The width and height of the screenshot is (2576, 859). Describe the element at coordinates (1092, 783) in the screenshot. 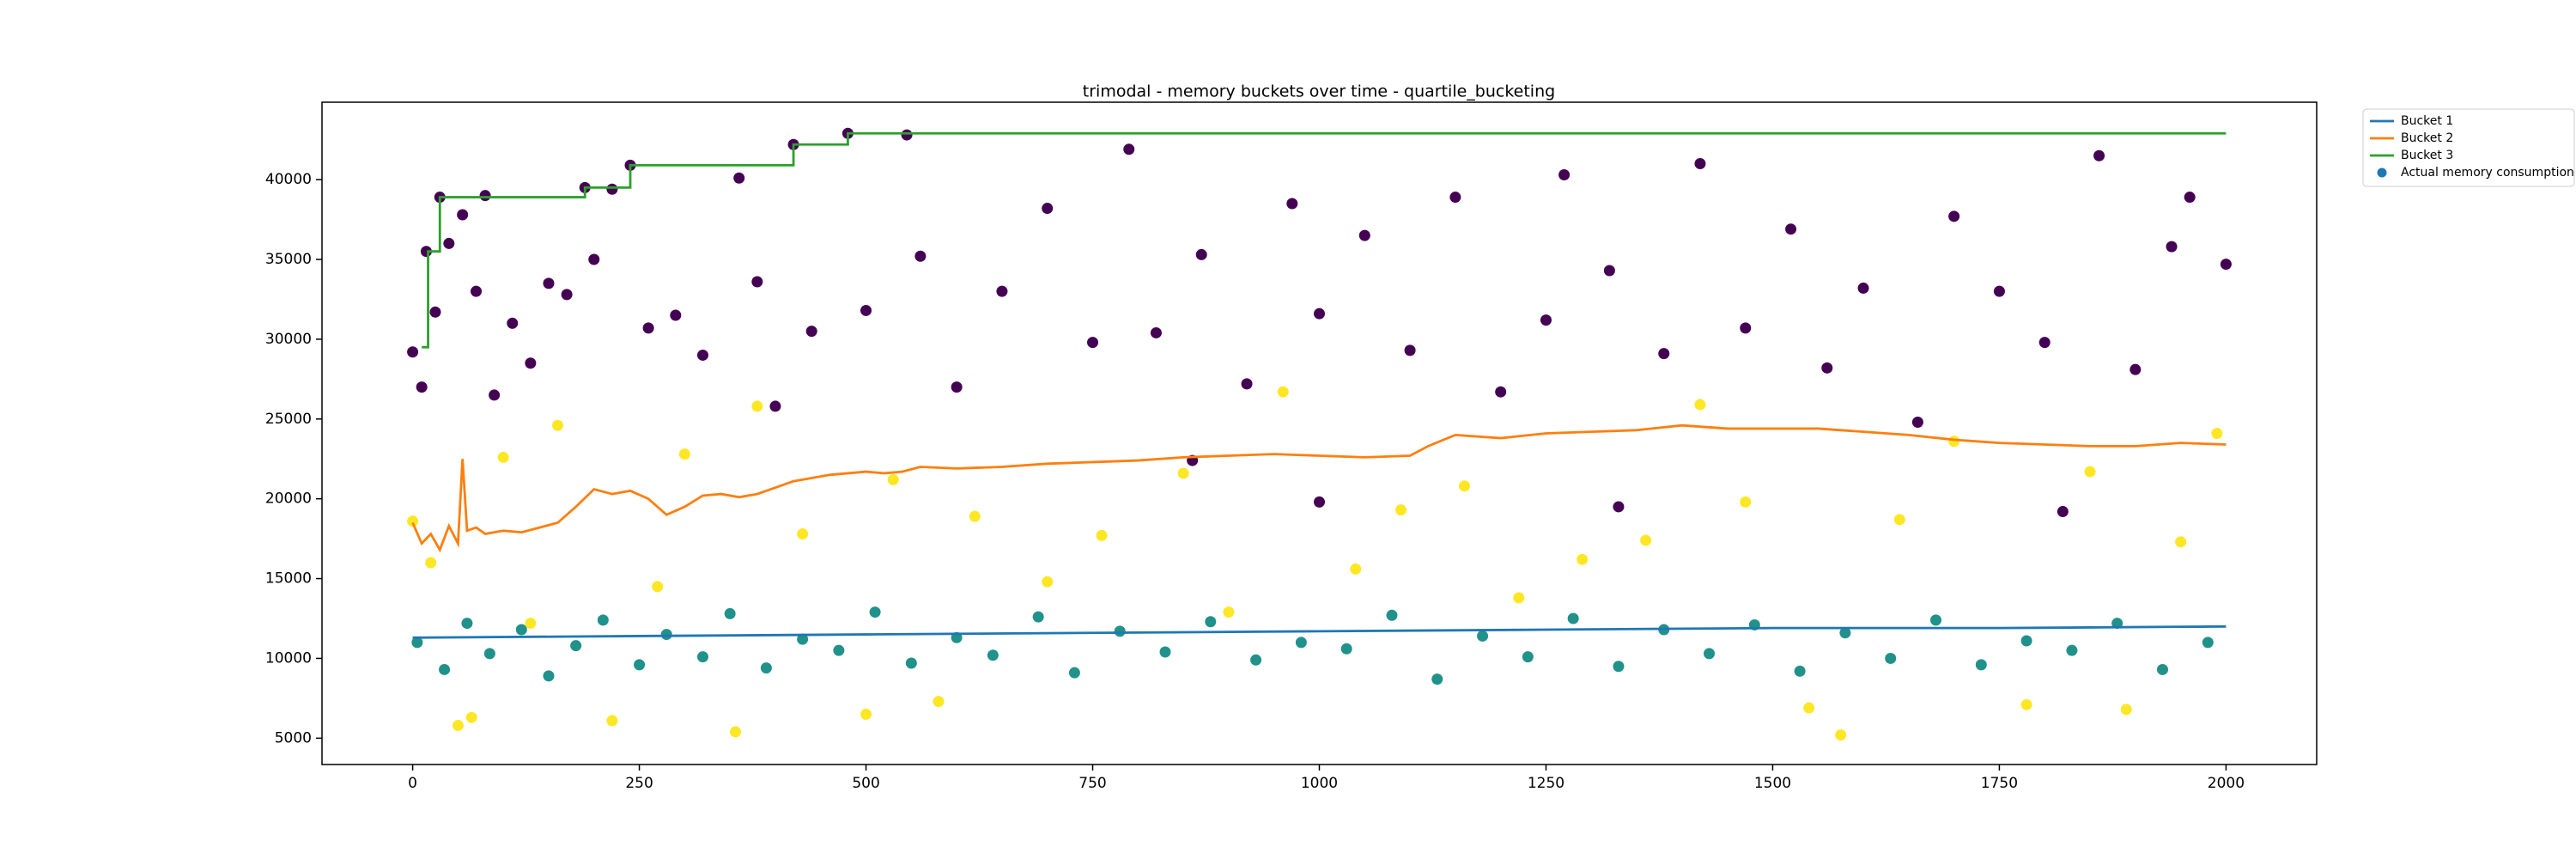

I see `x-tick-label: 750` at that location.